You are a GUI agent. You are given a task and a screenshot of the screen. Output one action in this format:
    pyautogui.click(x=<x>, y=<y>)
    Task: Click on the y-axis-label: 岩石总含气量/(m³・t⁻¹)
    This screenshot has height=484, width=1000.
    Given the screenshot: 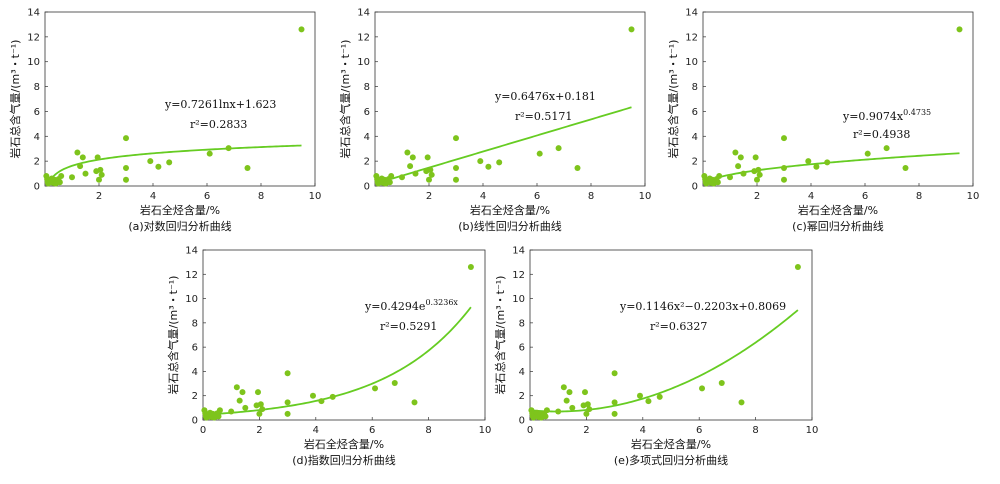 What is the action you would take?
    pyautogui.click(x=15, y=99)
    